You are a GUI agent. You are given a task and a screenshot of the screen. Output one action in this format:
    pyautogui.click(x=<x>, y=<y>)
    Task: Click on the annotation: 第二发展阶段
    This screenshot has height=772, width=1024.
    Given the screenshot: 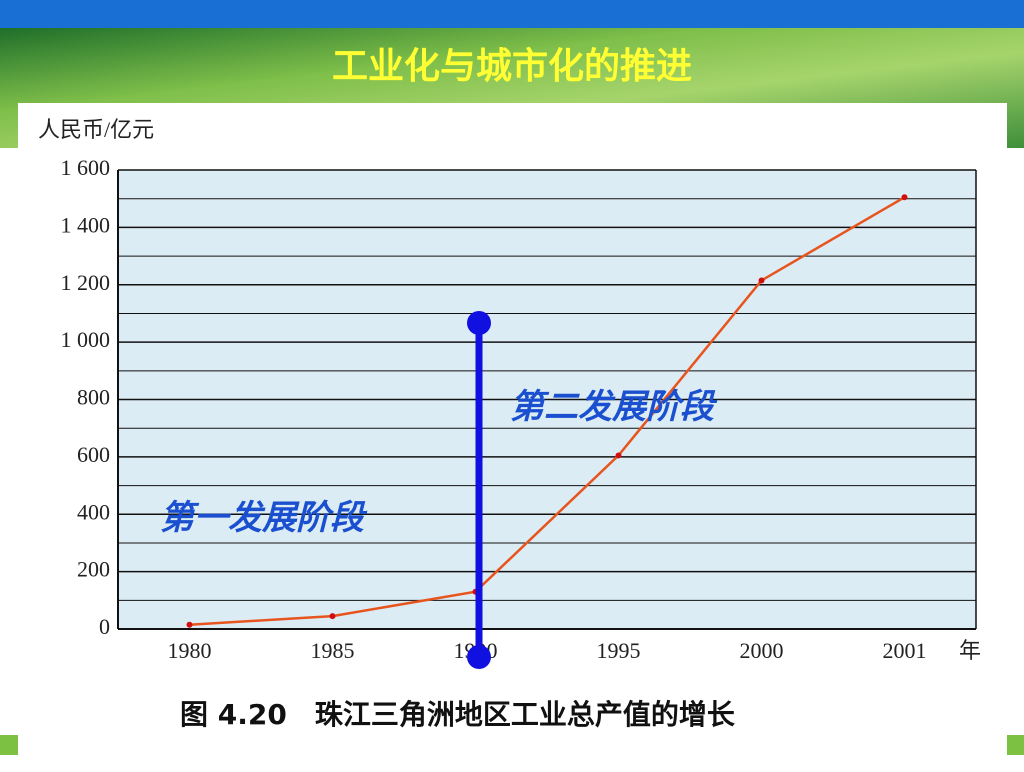 What is the action you would take?
    pyautogui.click(x=614, y=407)
    